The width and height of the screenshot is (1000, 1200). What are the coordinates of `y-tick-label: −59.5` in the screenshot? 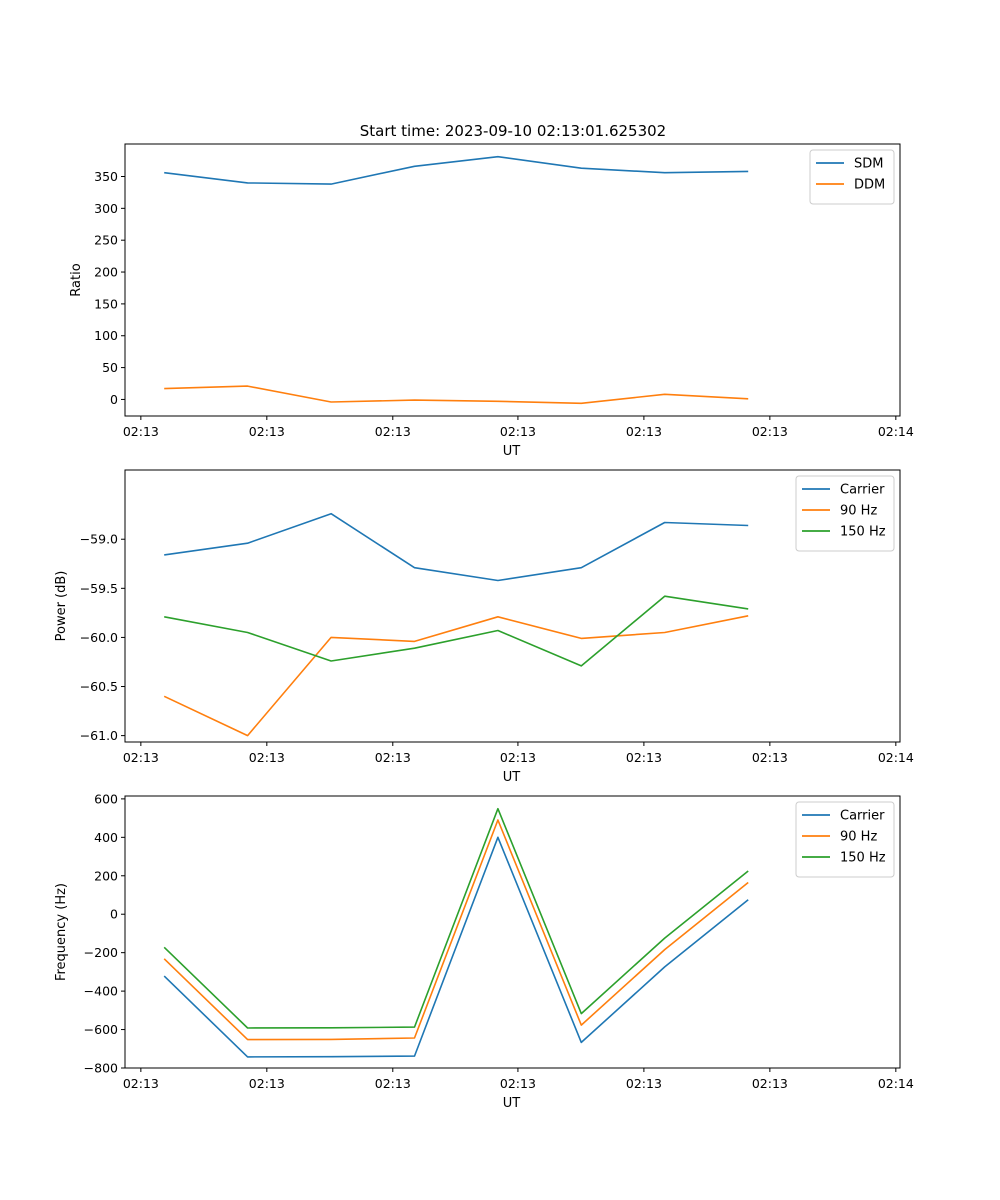 It's located at (99, 588).